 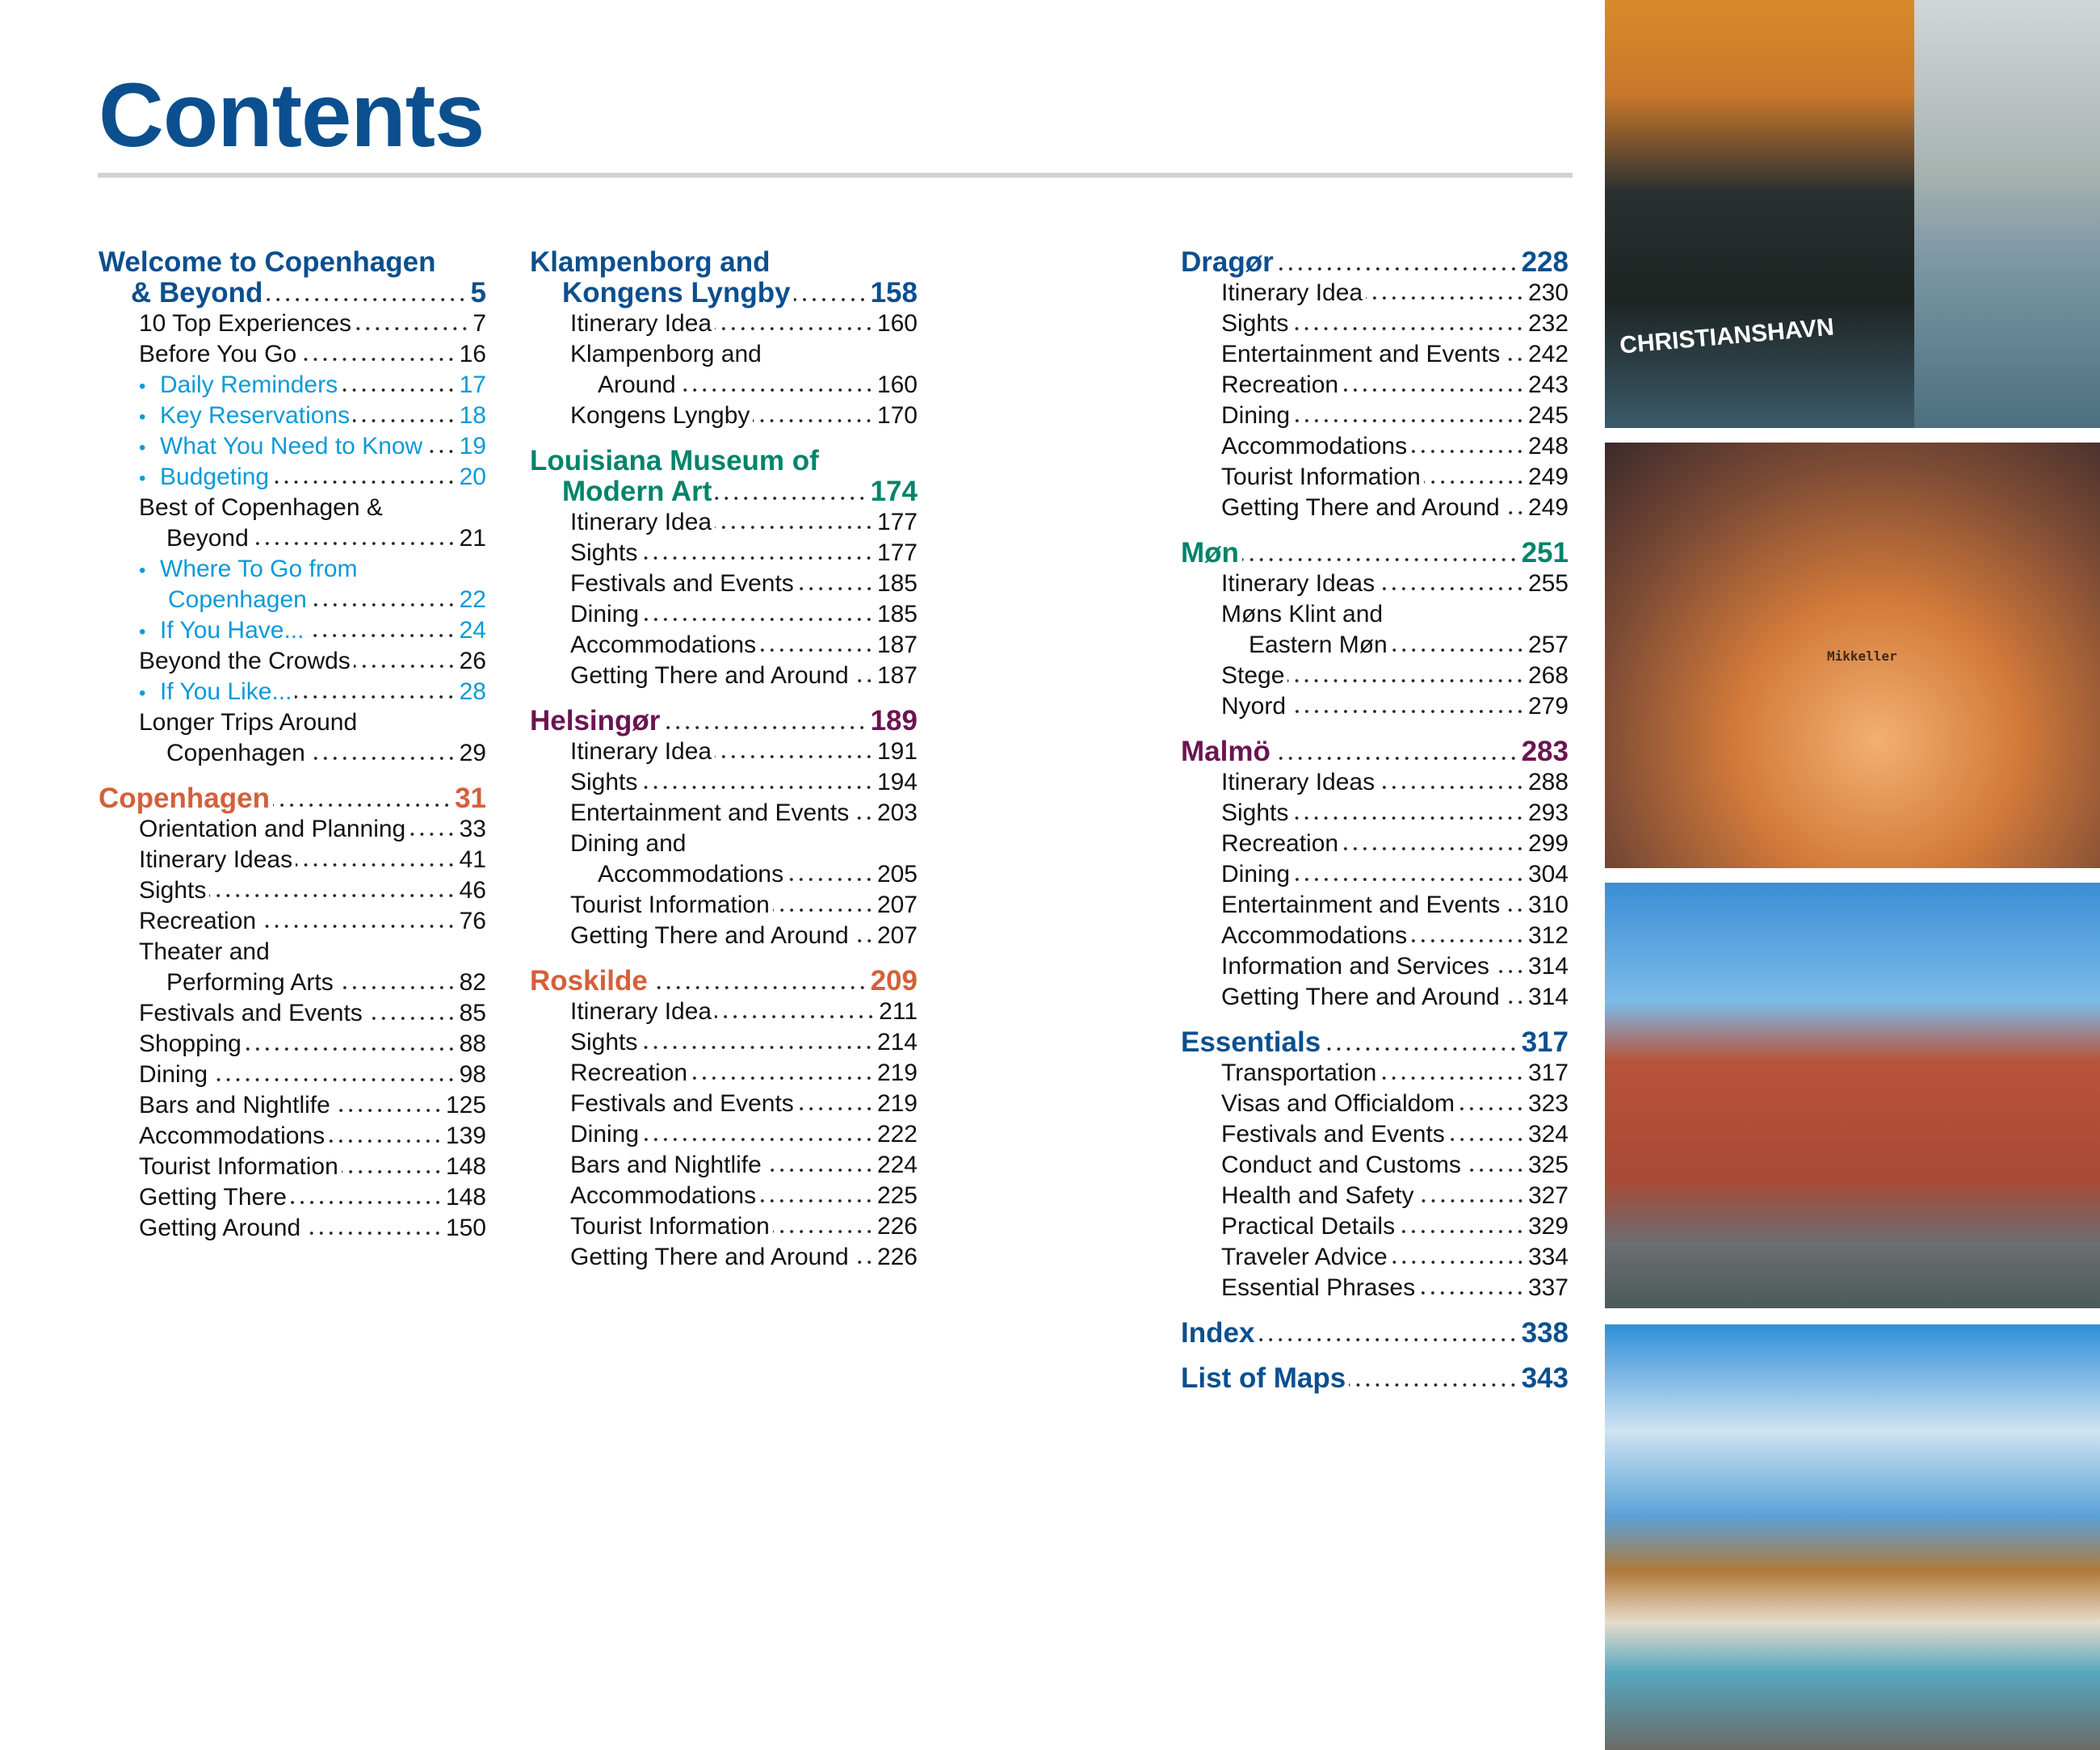 What do you see at coordinates (724, 491) in the screenshot?
I see `section-heading-link: Modern Art 174` at bounding box center [724, 491].